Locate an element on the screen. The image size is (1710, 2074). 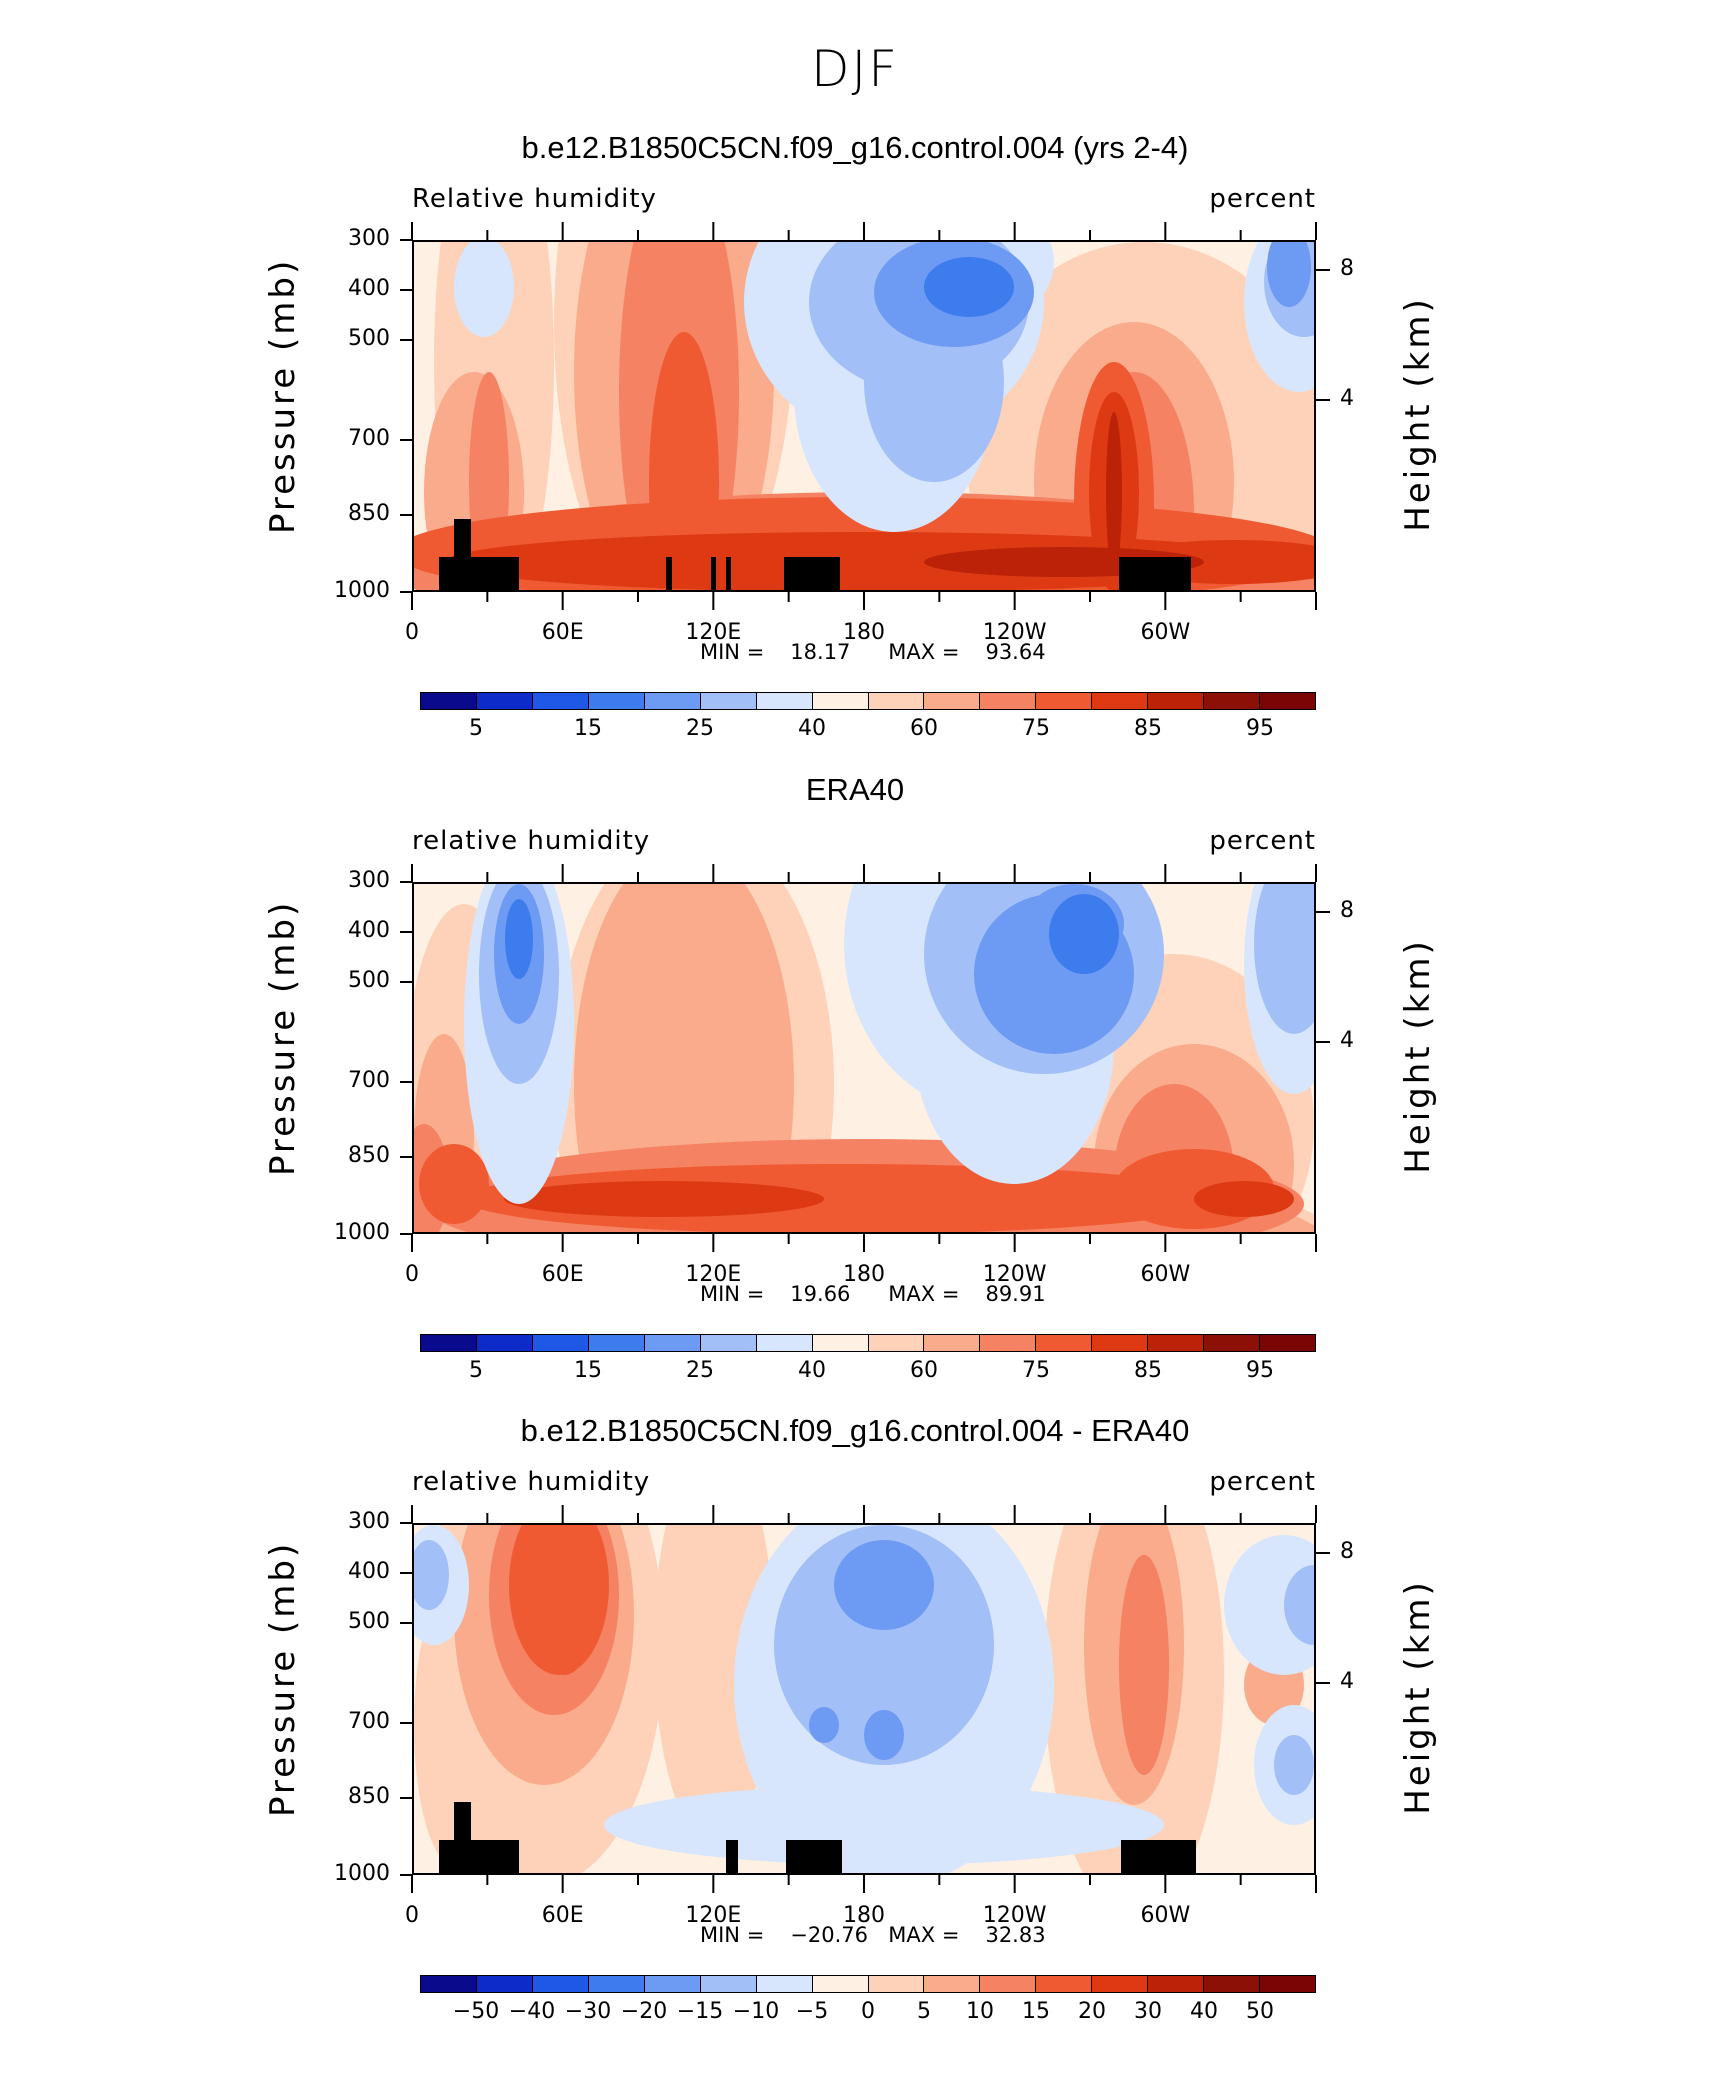
colorbar-label: −15 is located at coordinates (700, 2011).